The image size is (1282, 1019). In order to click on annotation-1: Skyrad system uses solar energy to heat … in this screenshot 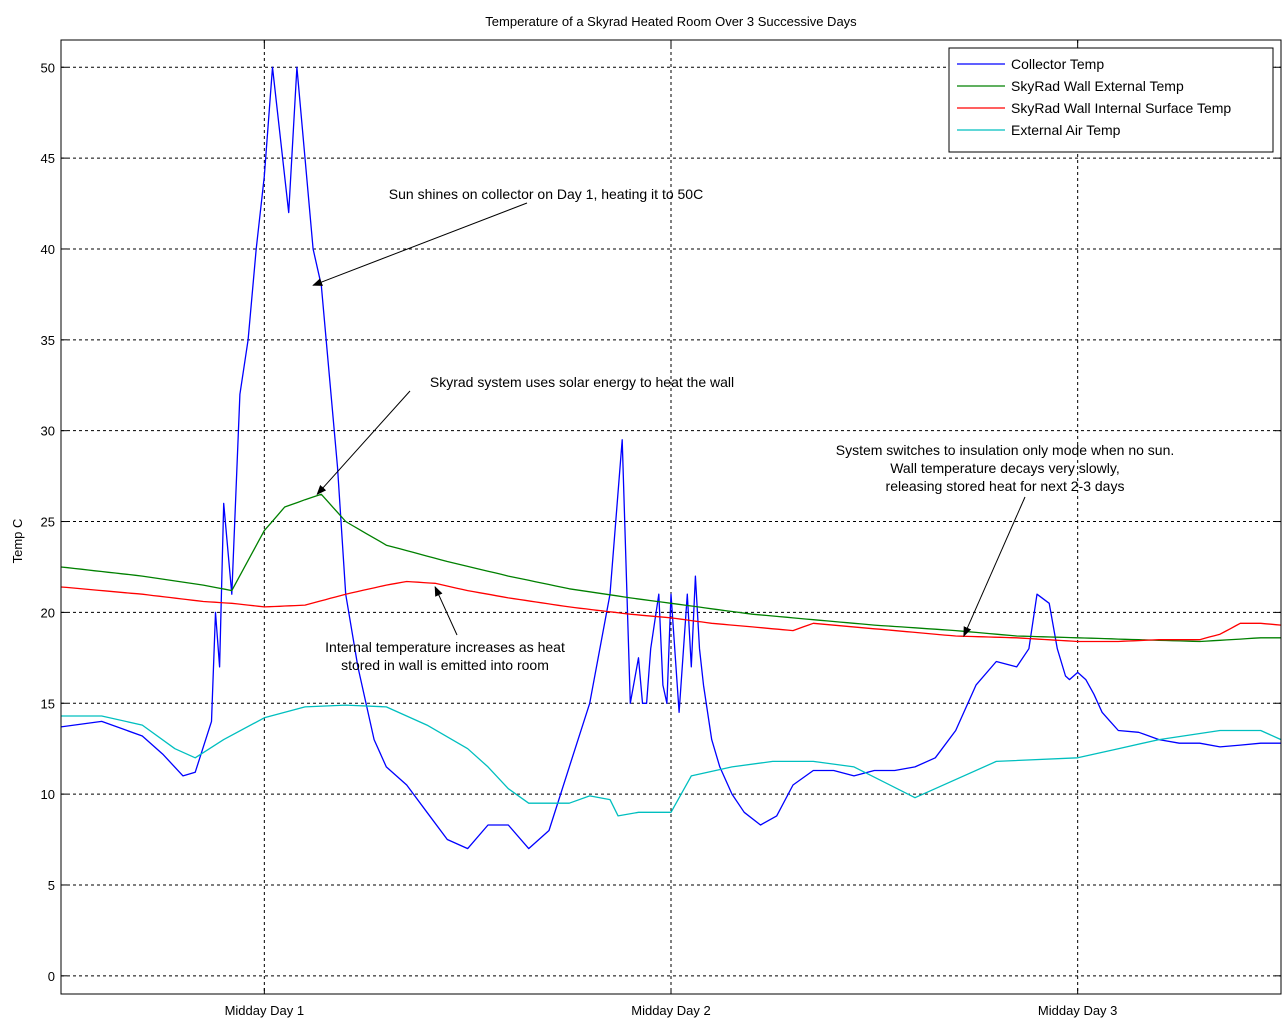, I will do `click(525, 435)`.